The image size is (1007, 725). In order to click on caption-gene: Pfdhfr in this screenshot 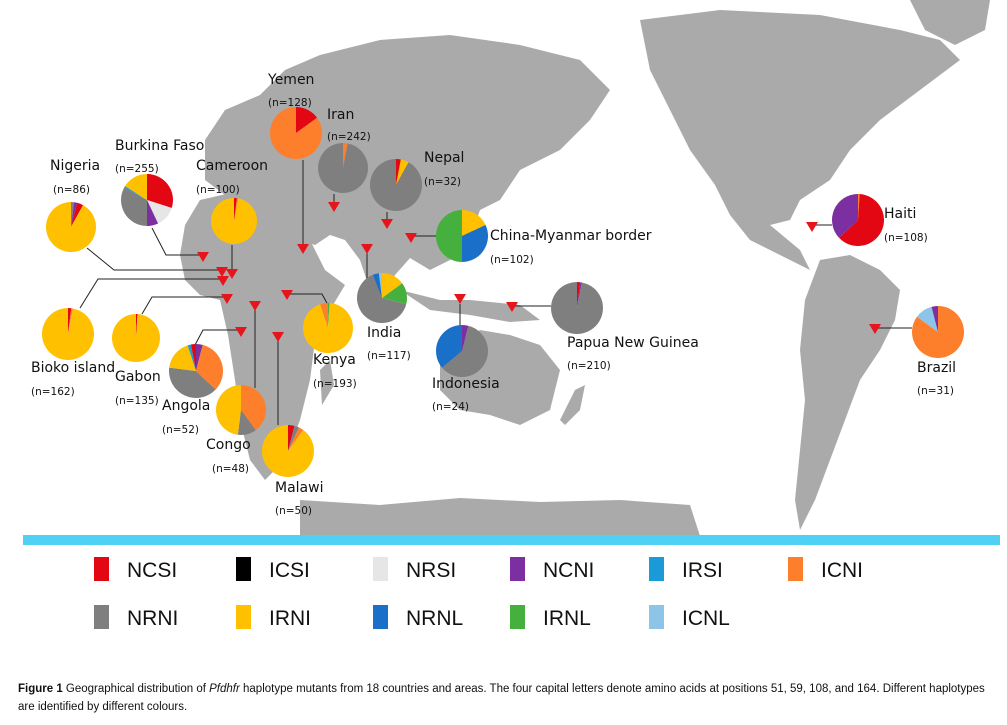, I will do `click(224, 689)`.